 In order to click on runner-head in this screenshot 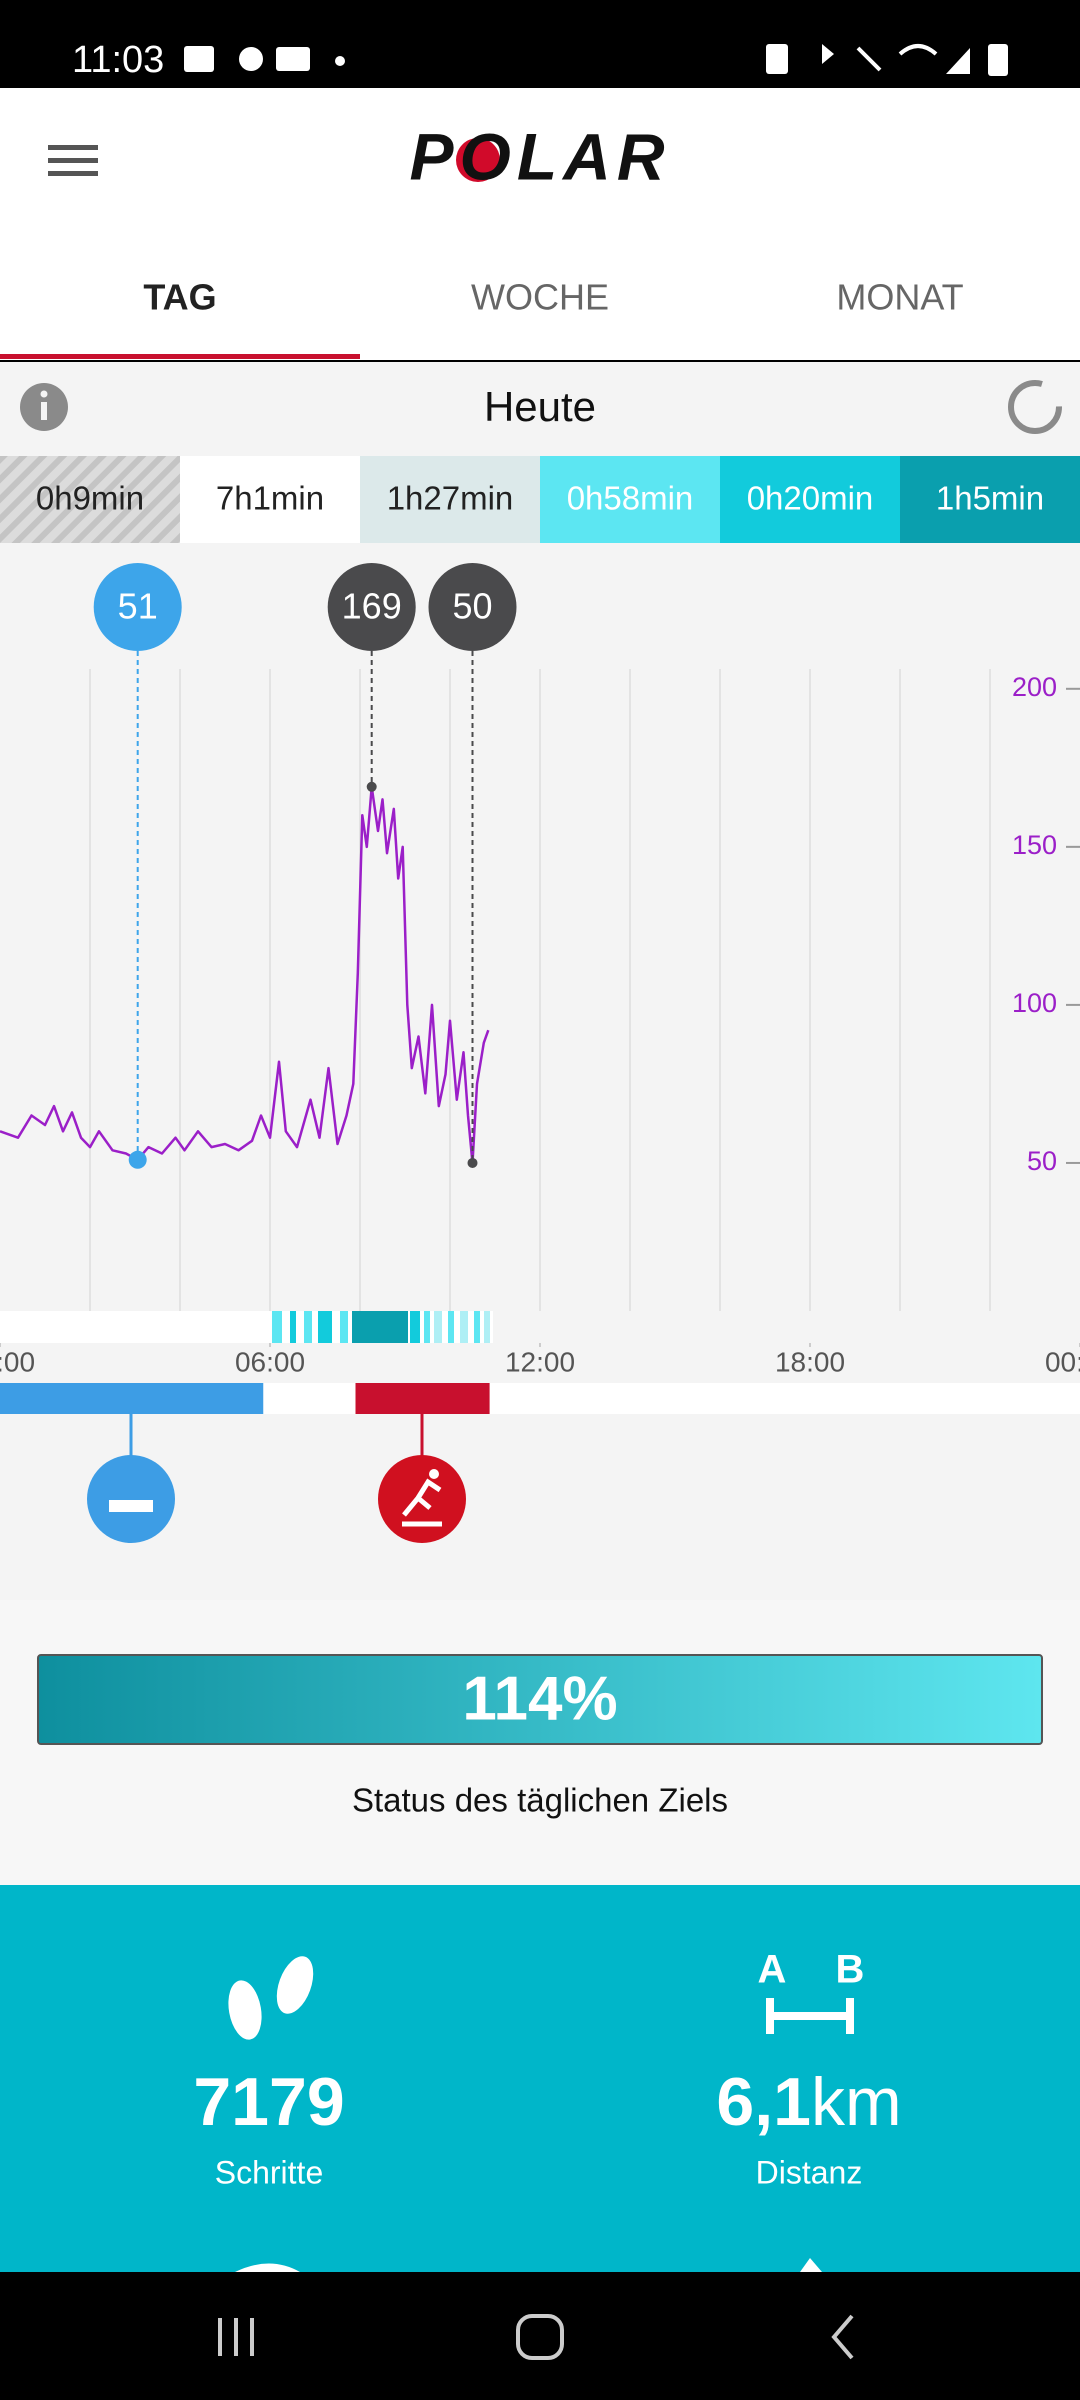, I will do `click(434, 1474)`.